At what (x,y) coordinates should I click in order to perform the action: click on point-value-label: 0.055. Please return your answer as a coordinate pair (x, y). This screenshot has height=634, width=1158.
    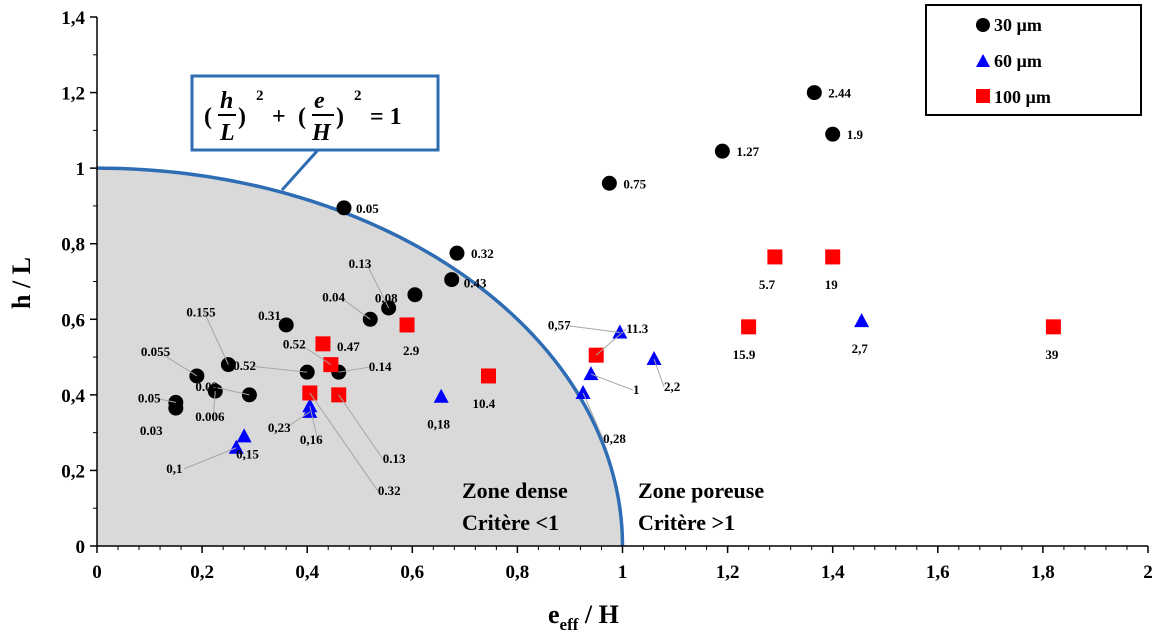
    Looking at the image, I should click on (156, 351).